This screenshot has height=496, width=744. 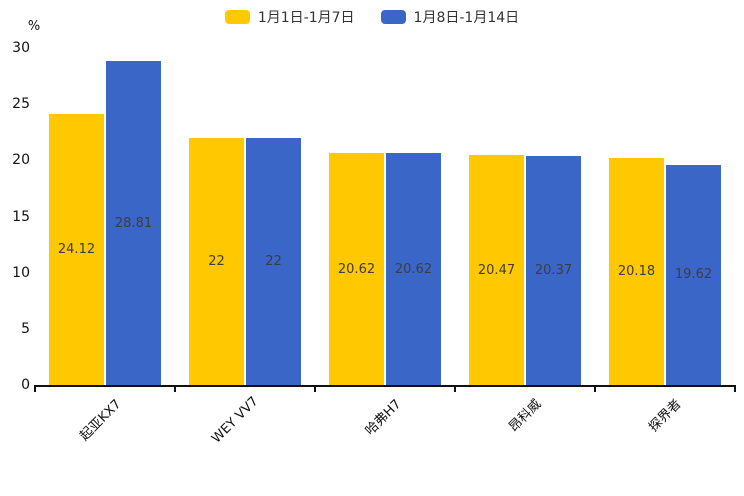 I want to click on legend-label-week2: 1月8日-1月14日, so click(x=466, y=18).